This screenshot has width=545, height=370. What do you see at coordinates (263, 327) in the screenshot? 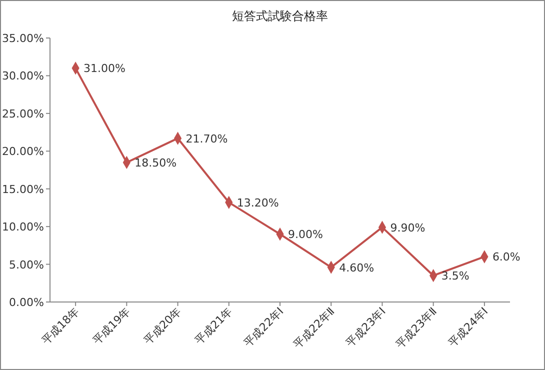
I see `x-tick-label: 平成22年Ⅰ` at bounding box center [263, 327].